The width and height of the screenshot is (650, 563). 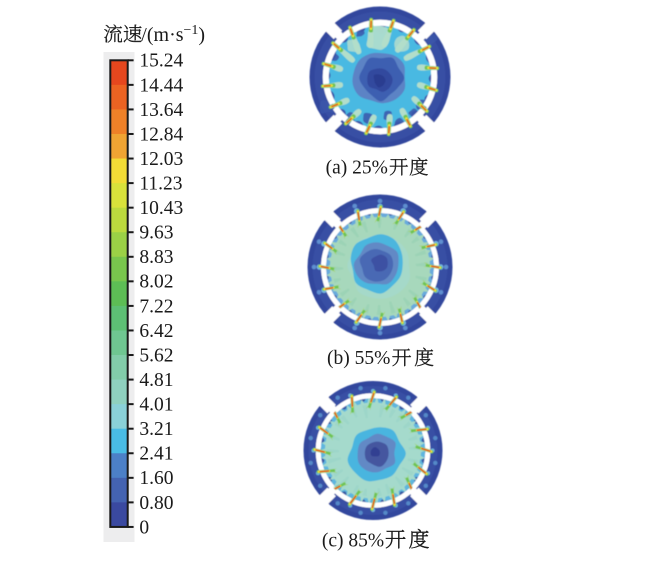 I want to click on svg-text: 6.42, so click(x=156, y=331).